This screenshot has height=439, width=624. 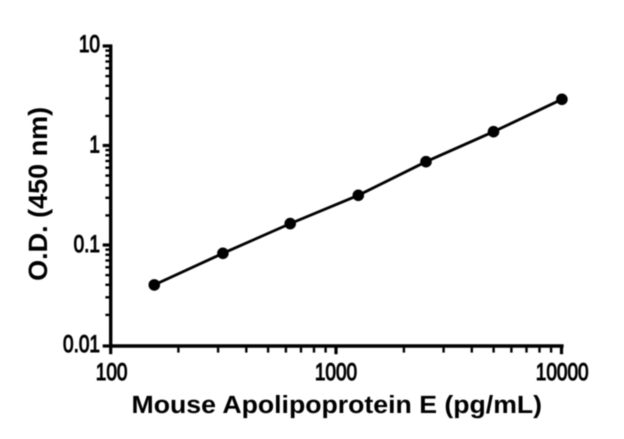 I want to click on svg-text: 0.01, so click(x=81, y=345).